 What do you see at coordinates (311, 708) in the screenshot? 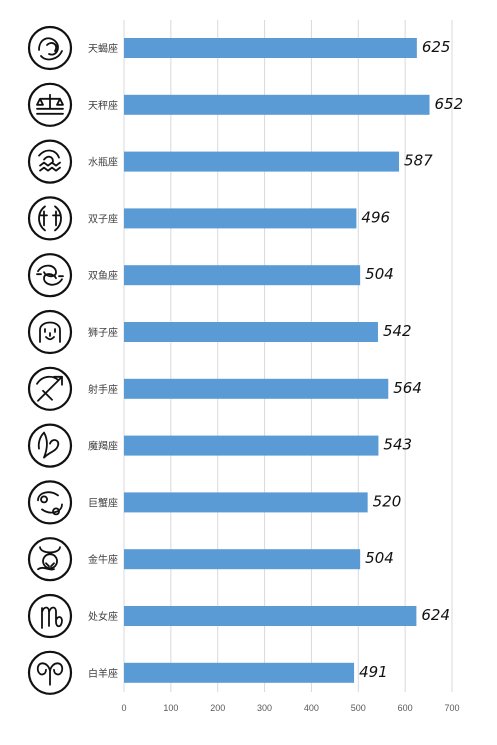
I see `x-tick-label: 400` at bounding box center [311, 708].